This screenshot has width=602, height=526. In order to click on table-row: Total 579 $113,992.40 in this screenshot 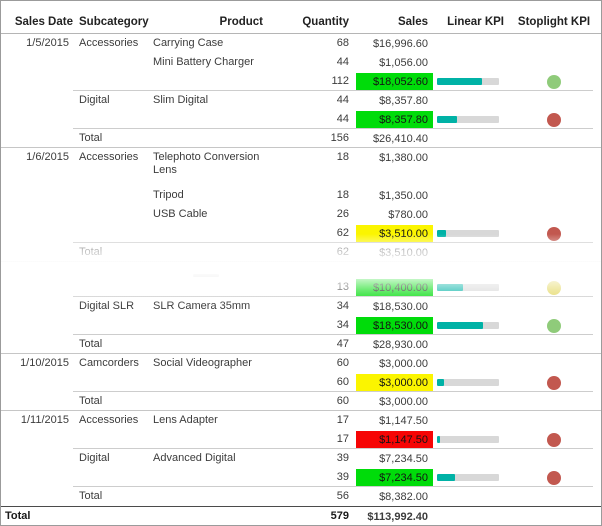, I will do `click(301, 515)`.